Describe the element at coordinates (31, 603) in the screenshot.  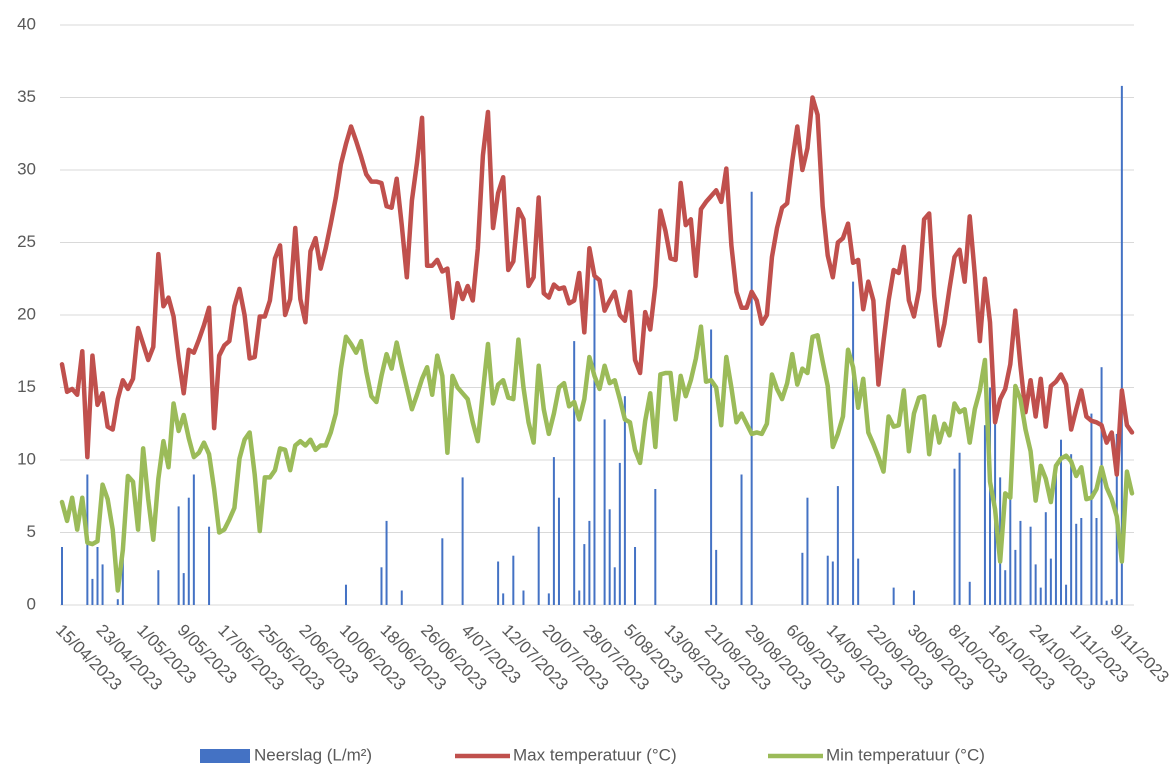
I see `y-tick-label: 0` at that location.